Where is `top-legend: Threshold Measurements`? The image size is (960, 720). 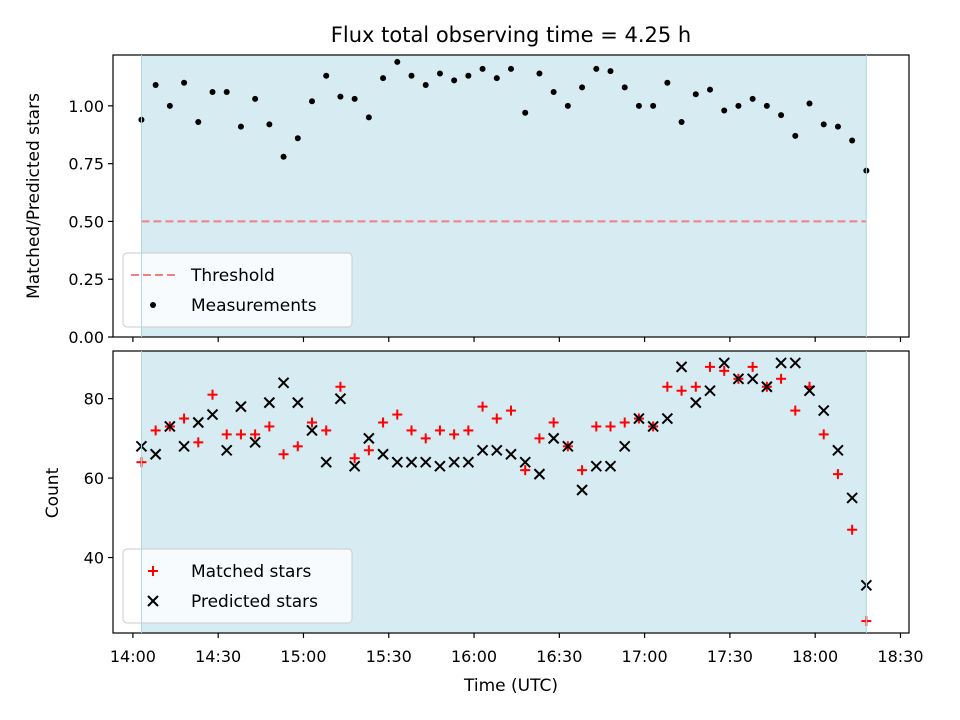 top-legend: Threshold Measurements is located at coordinates (237, 290).